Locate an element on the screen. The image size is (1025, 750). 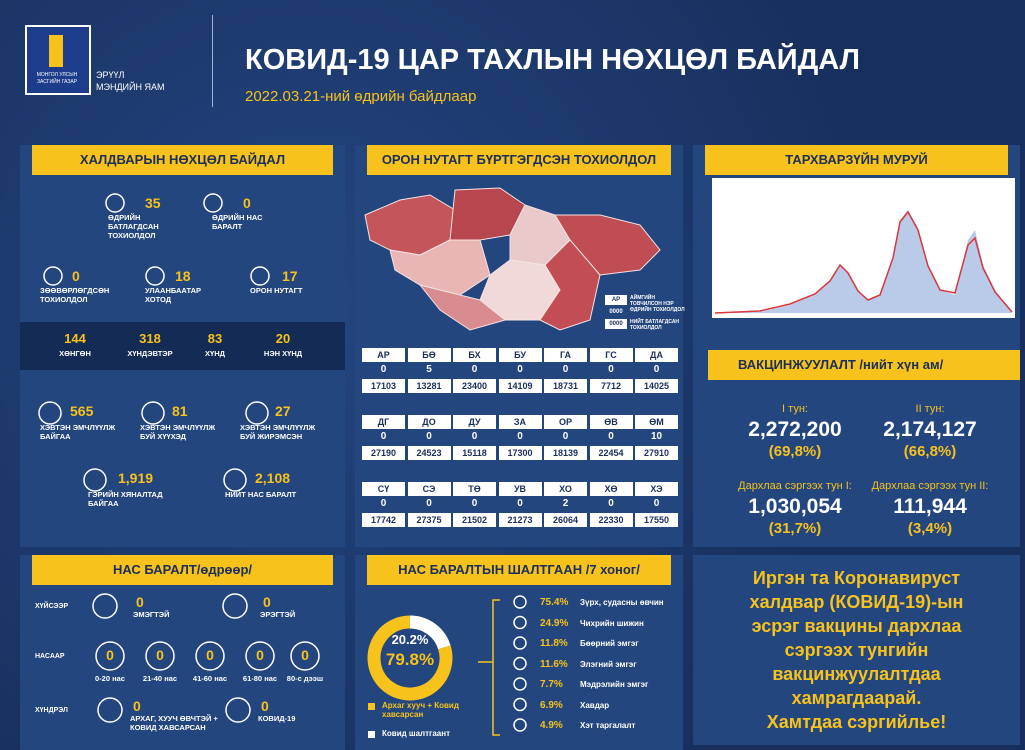
province-total: 17742 is located at coordinates (383, 520).